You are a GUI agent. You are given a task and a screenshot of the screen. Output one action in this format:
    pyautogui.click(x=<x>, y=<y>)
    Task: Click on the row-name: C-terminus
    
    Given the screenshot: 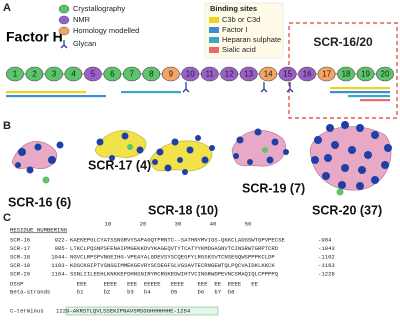 What is the action you would take?
    pyautogui.click(x=27, y=310)
    